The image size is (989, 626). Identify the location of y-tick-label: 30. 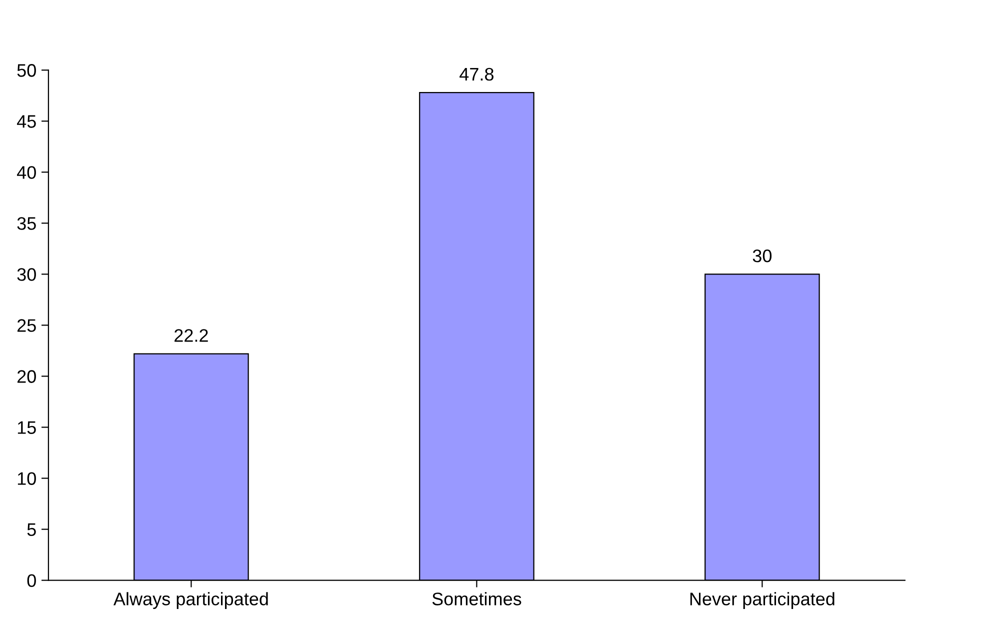
(26, 274).